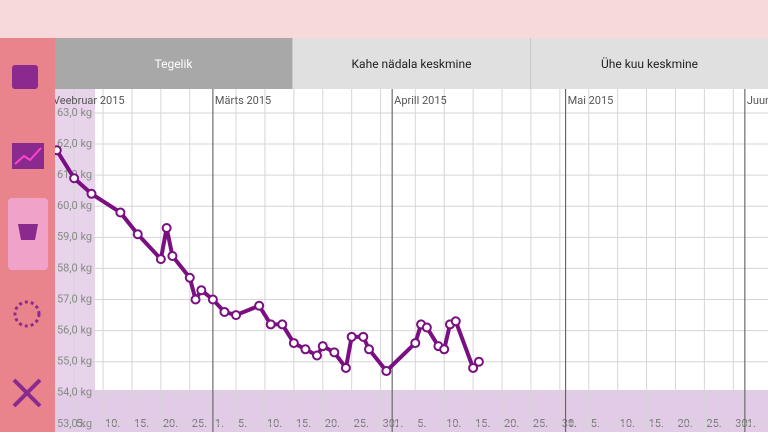 The width and height of the screenshot is (768, 436). I want to click on y-tick-label: 56,0 kg, so click(74, 330).